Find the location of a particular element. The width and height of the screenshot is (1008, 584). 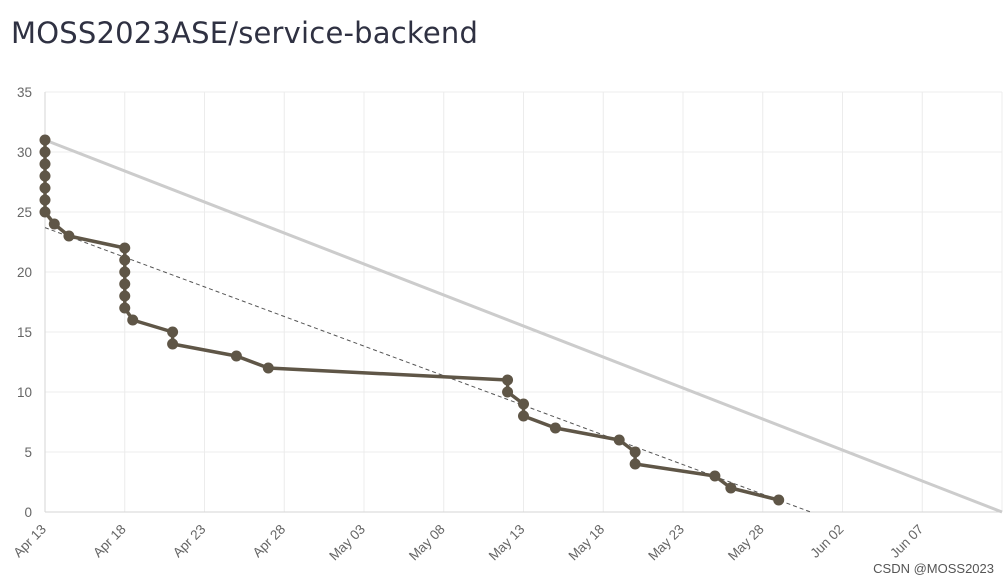

x-tick-label: May 23 is located at coordinates (666, 543).